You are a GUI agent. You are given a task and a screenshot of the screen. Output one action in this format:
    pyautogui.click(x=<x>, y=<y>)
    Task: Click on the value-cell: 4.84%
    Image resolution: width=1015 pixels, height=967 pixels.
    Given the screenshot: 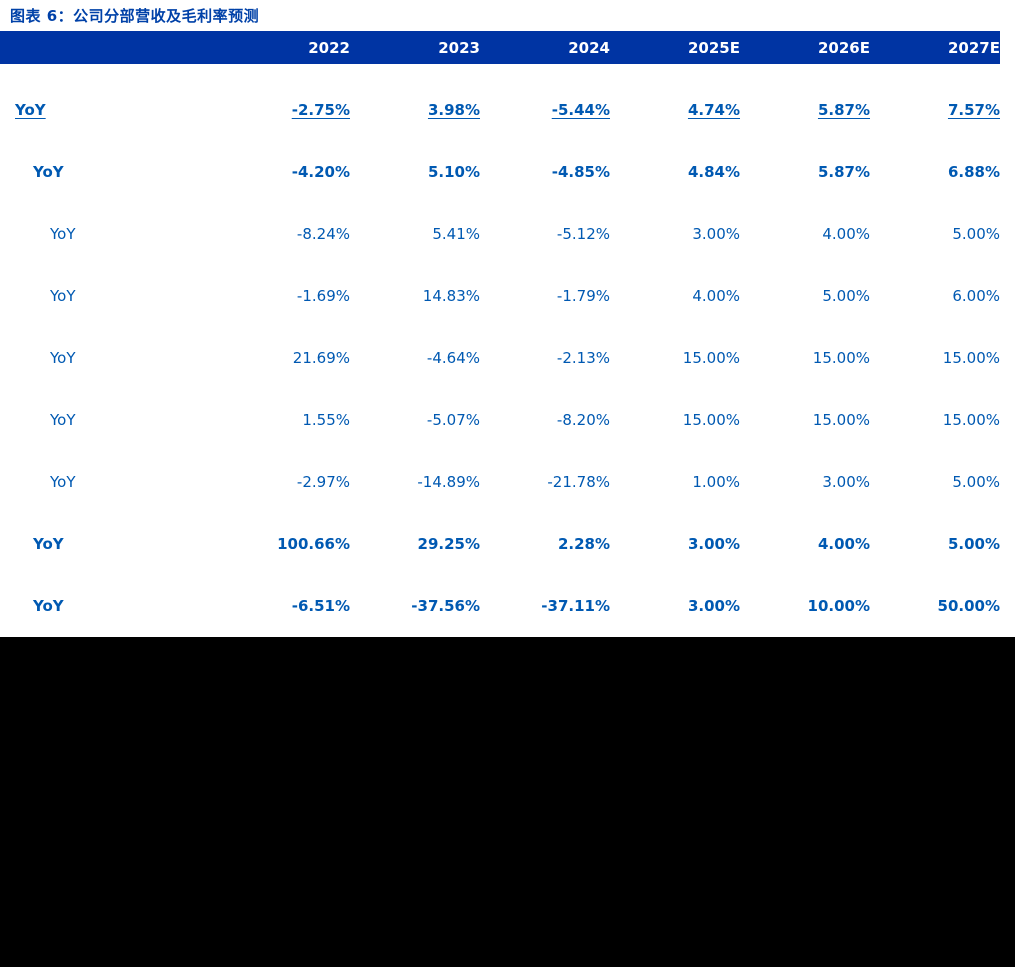 What is the action you would take?
    pyautogui.click(x=713, y=172)
    